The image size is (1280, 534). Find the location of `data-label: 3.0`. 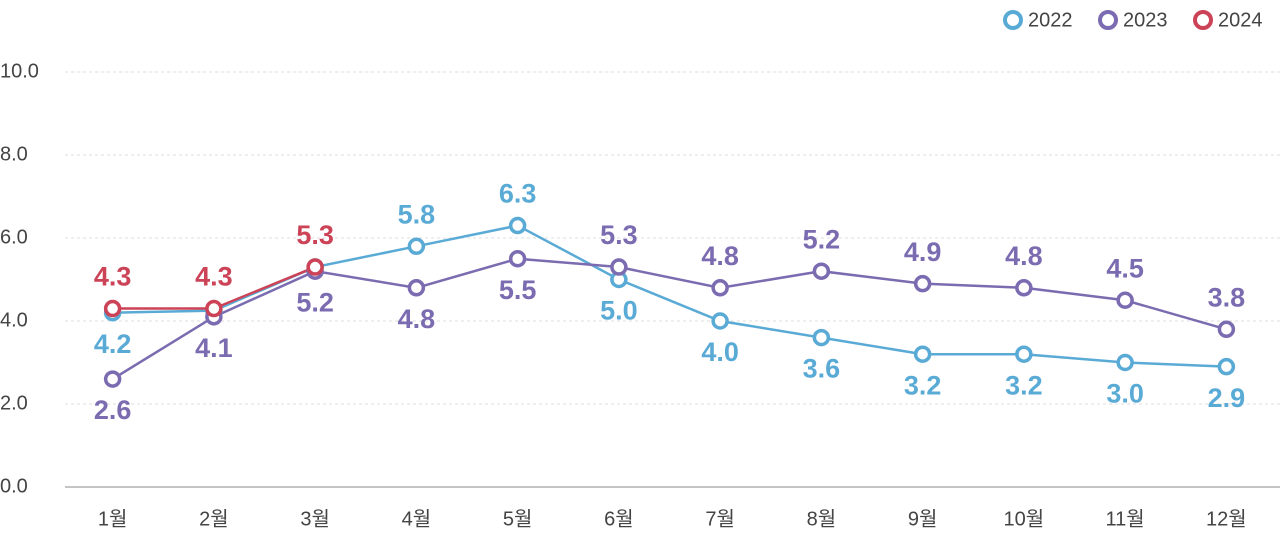

data-label: 3.0 is located at coordinates (1125, 394).